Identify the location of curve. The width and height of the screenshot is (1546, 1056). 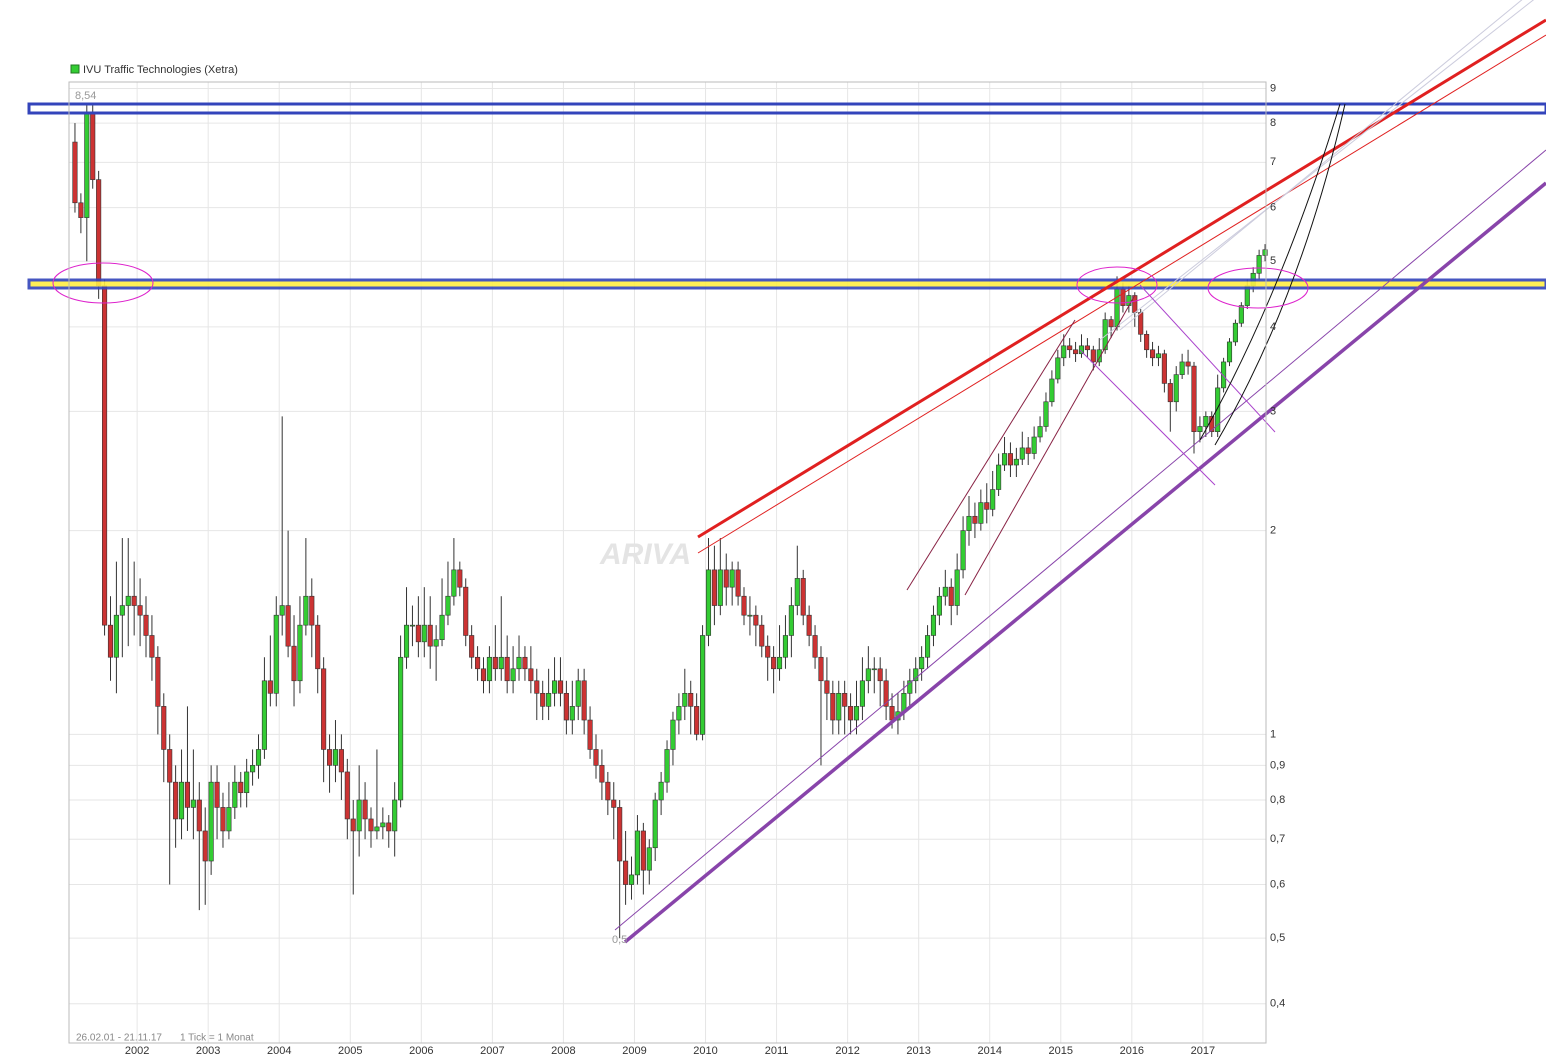
(1280, 274).